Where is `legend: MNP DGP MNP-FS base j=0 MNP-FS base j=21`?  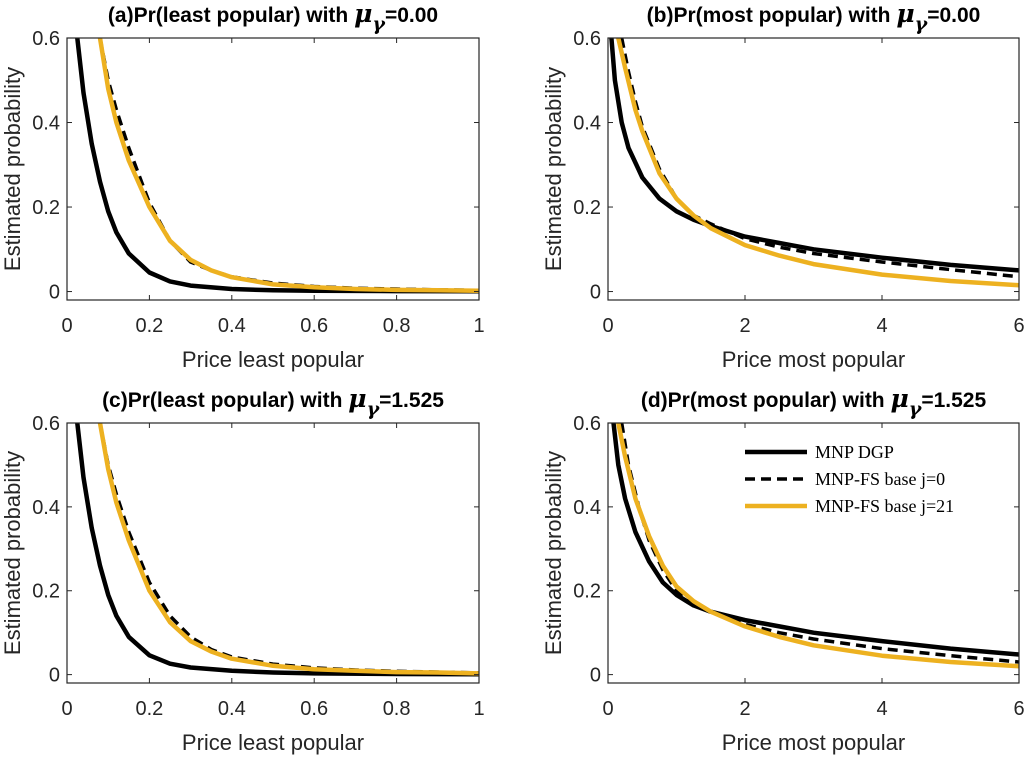
legend: MNP DGP MNP-FS base j=0 MNP-FS base j=21 is located at coordinates (875, 480).